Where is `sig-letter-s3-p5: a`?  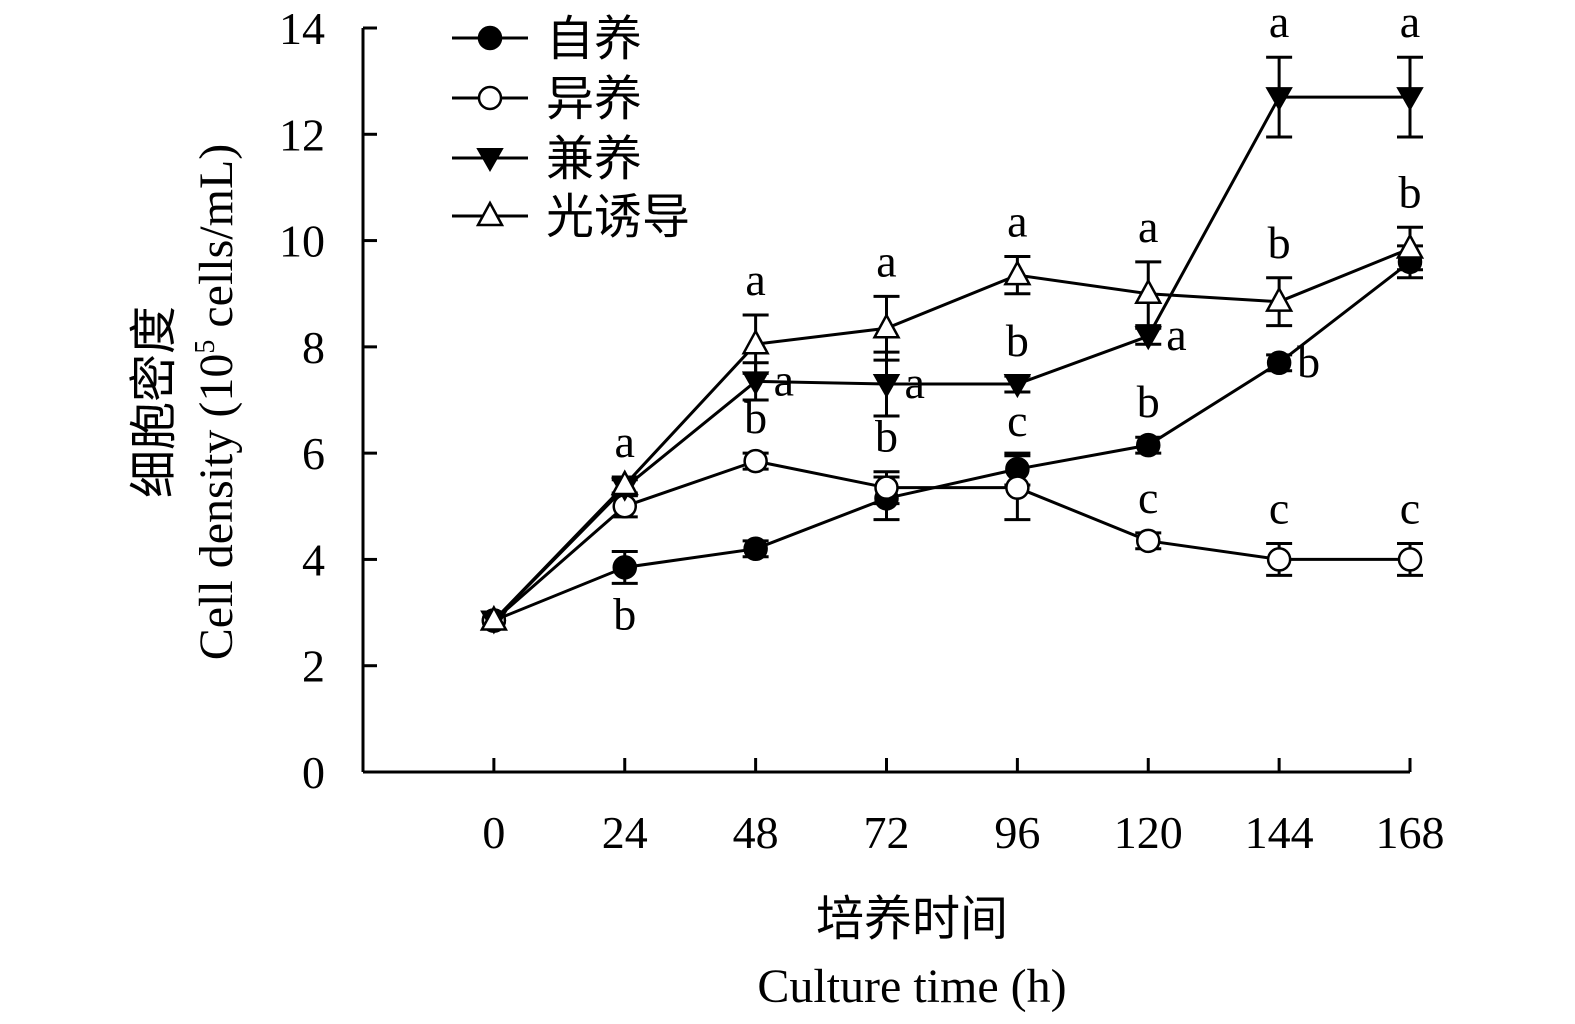
sig-letter-s3-p5: a is located at coordinates (1148, 226).